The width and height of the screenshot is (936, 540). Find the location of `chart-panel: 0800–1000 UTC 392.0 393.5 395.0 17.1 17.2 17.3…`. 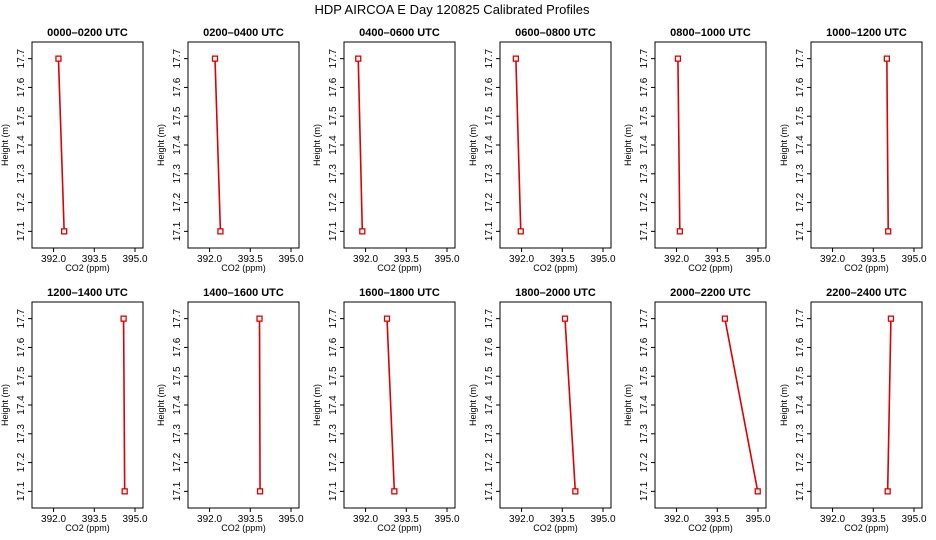

chart-panel: 0800–1000 UTC 392.0 393.5 395.0 17.1 17.2 17.3… is located at coordinates (697, 150).